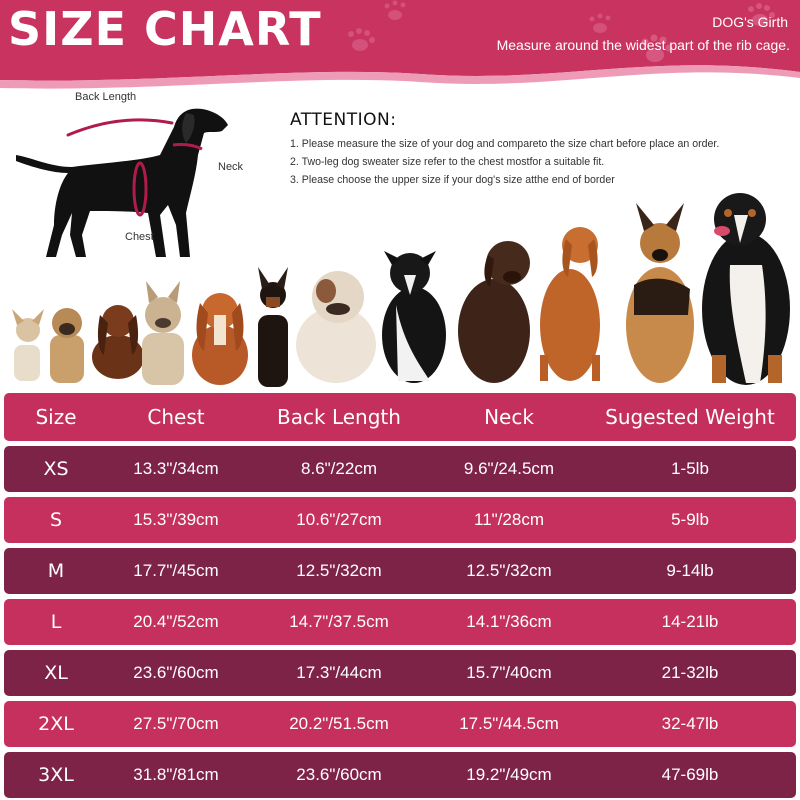 The height and width of the screenshot is (800, 800). I want to click on neck-label: Neck, so click(231, 167).